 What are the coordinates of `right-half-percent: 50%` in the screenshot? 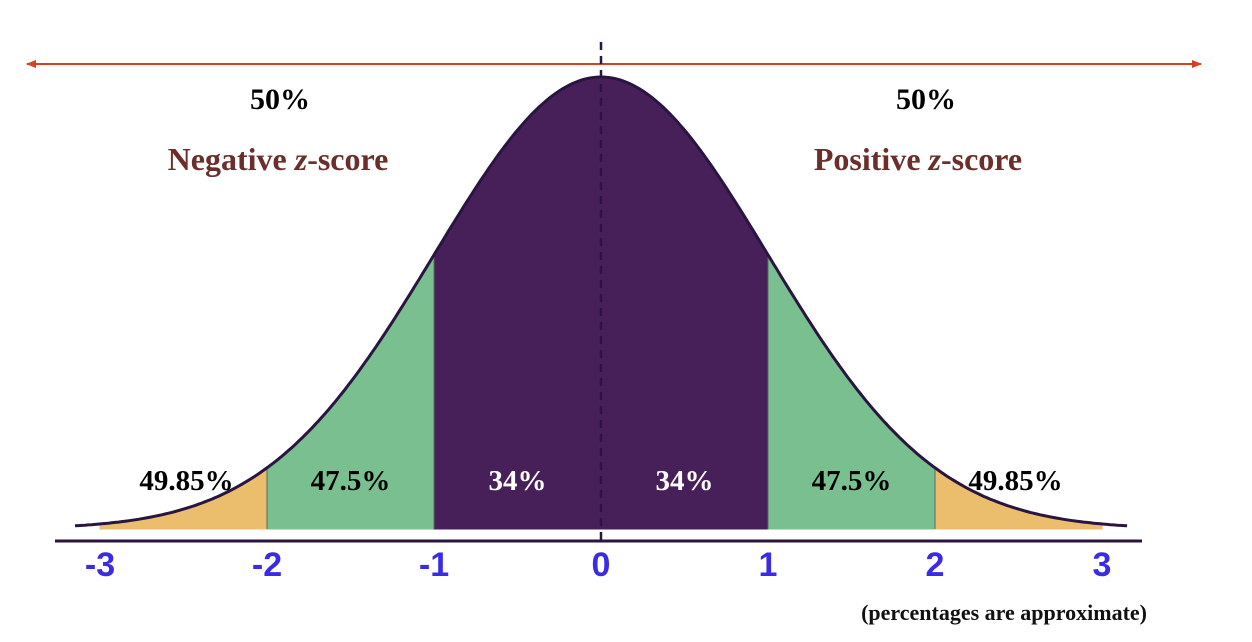 It's located at (926, 99).